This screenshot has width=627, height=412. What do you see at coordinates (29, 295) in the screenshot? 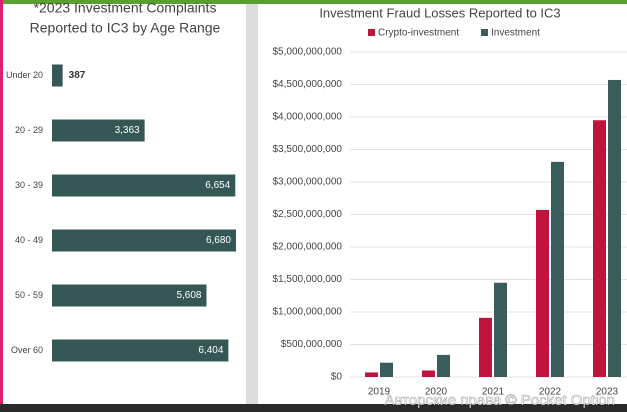
I see `y-tick-label: 50 - 59` at bounding box center [29, 295].